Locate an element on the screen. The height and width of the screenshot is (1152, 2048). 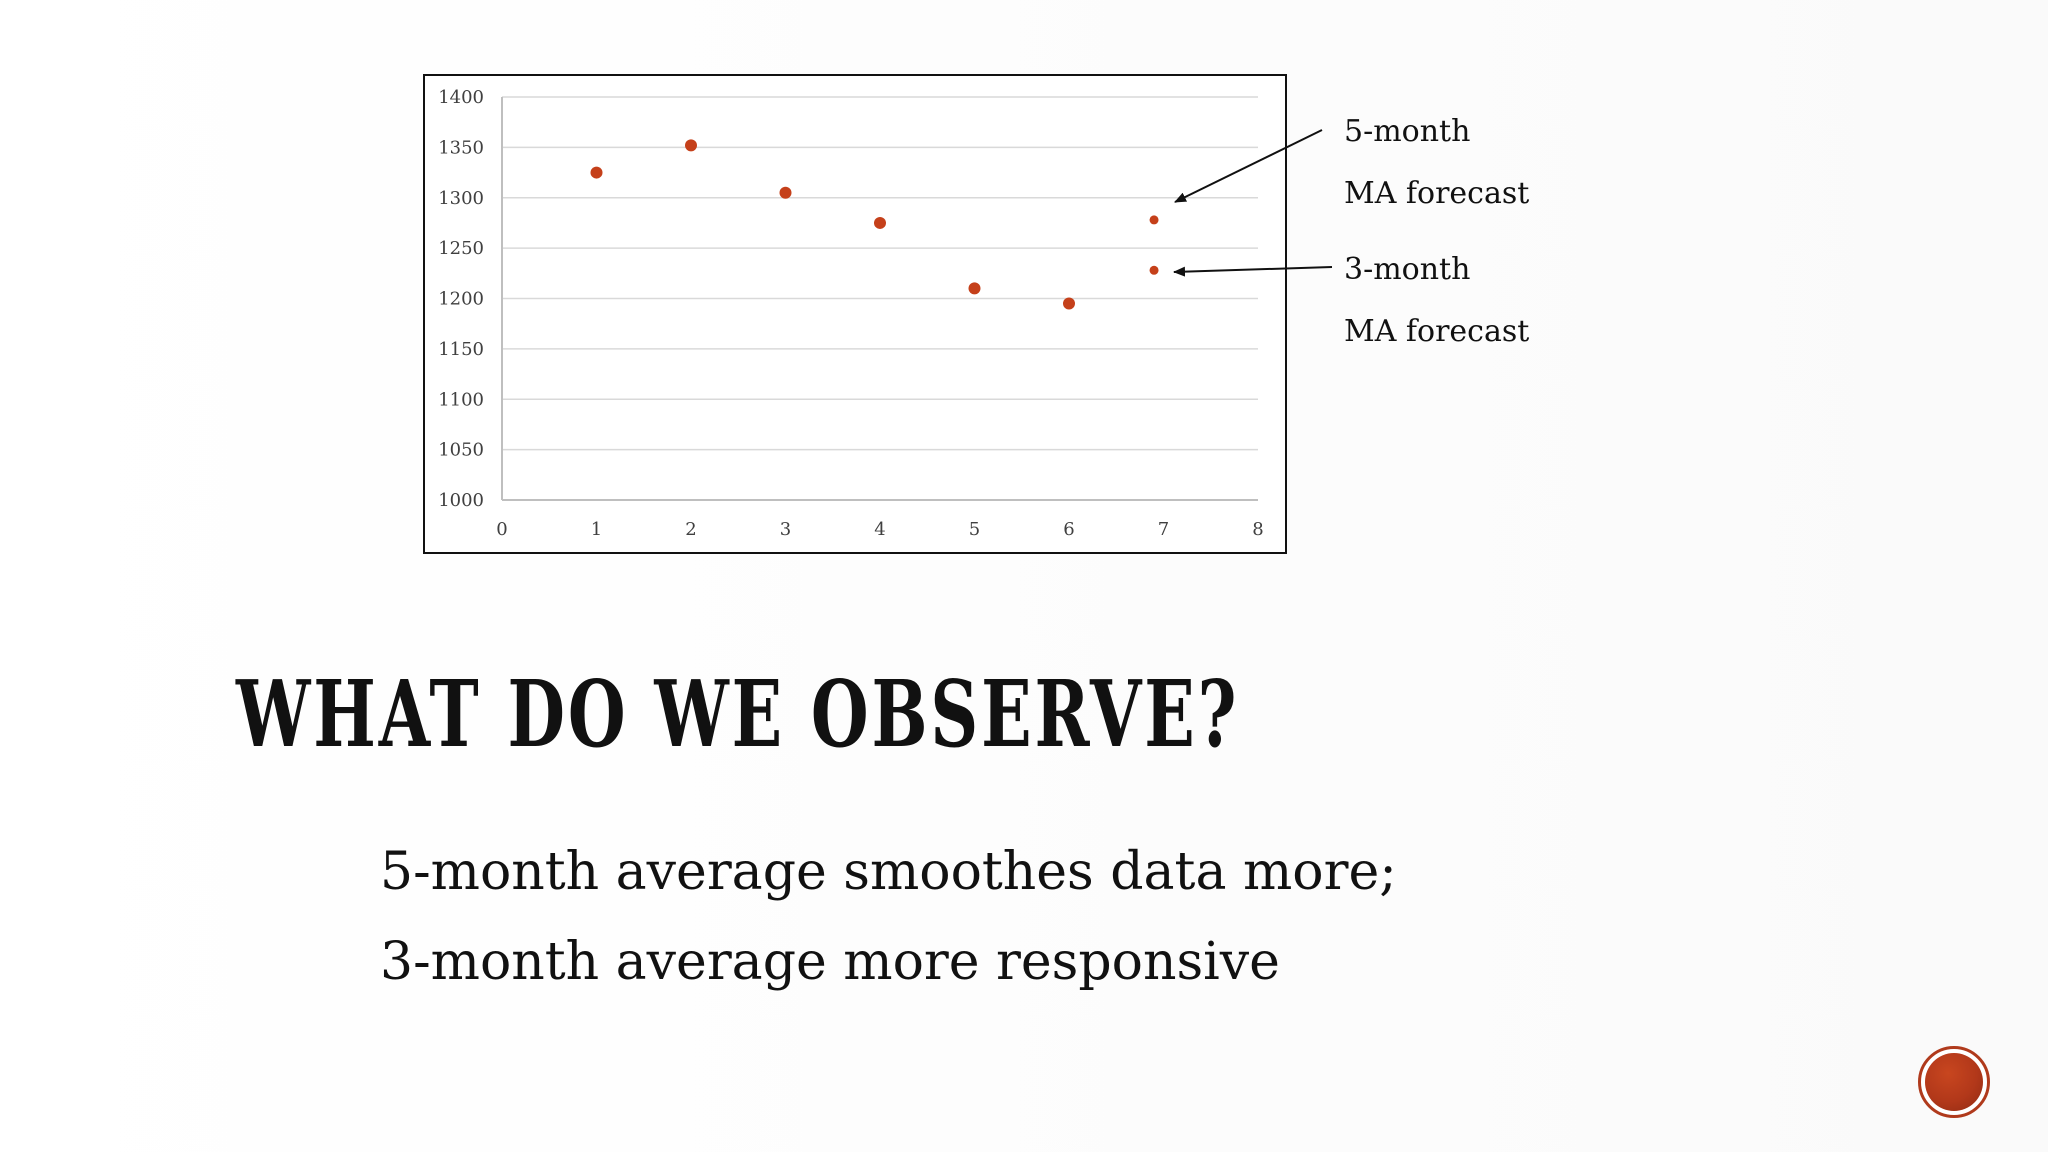
next-slide-button-fill is located at coordinates (1954, 1082).